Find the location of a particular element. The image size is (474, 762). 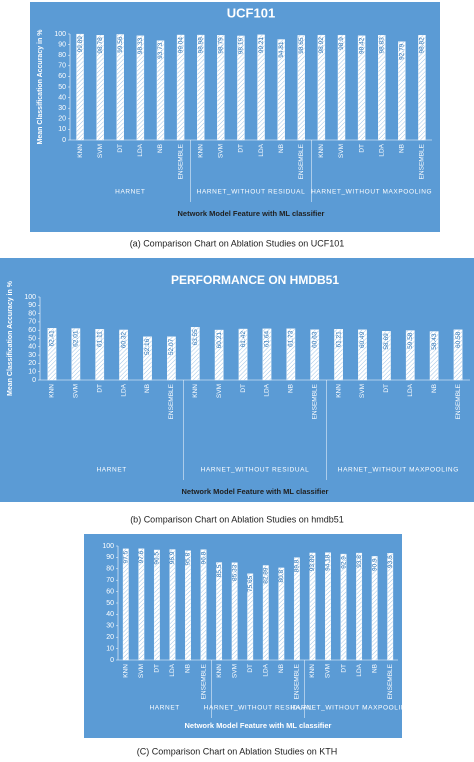

value-label: 90.9 is located at coordinates (374, 564).